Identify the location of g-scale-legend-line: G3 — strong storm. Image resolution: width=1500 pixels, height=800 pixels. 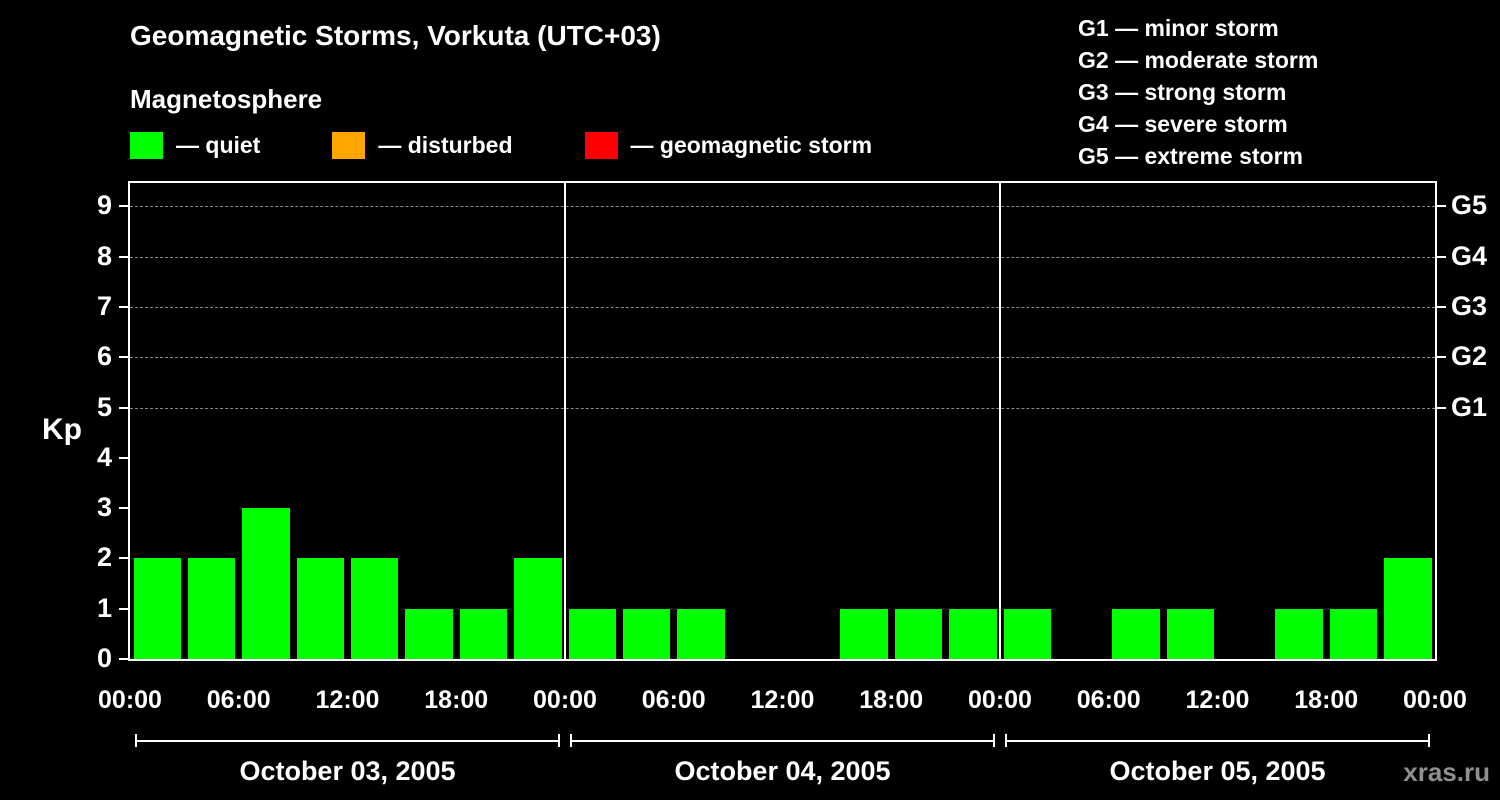
(1182, 92).